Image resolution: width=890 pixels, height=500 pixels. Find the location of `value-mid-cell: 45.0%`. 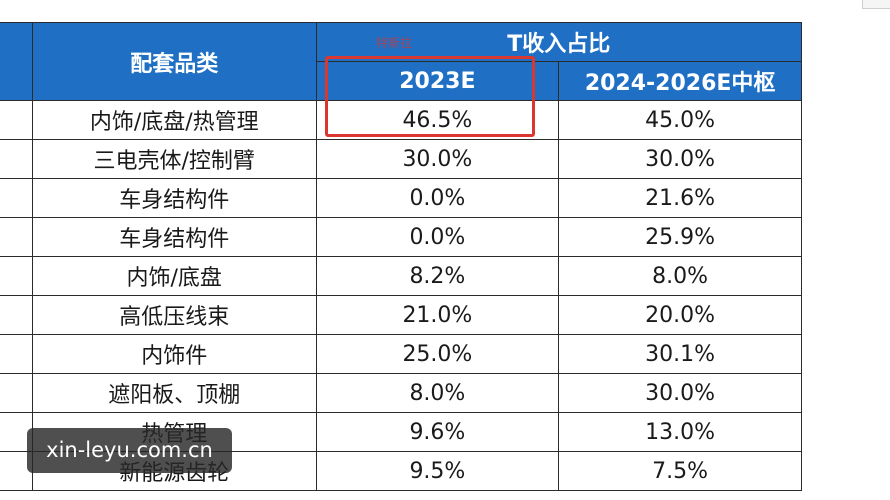

value-mid-cell: 45.0% is located at coordinates (680, 120).